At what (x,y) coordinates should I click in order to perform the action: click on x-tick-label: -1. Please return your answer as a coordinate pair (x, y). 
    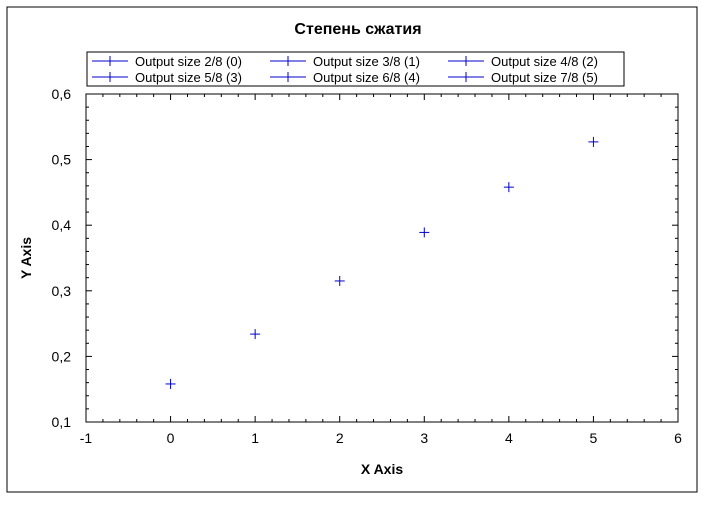
    Looking at the image, I should click on (86, 438).